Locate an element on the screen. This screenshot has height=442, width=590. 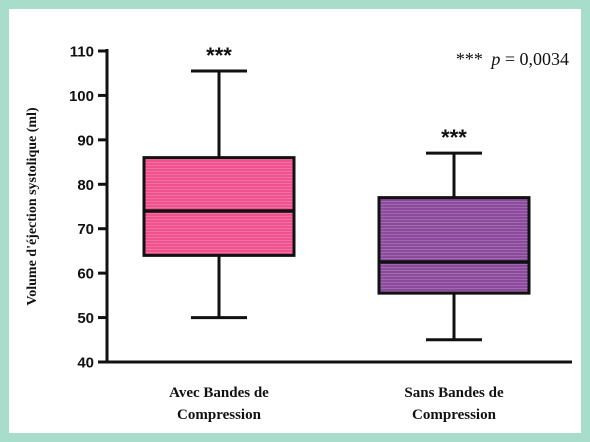
y-tick-label: 70 is located at coordinates (85, 229).